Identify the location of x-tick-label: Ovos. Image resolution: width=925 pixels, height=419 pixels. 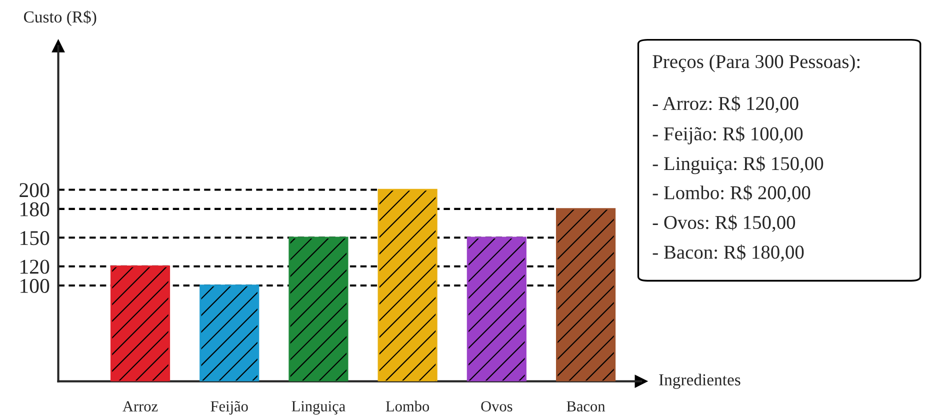
(496, 406).